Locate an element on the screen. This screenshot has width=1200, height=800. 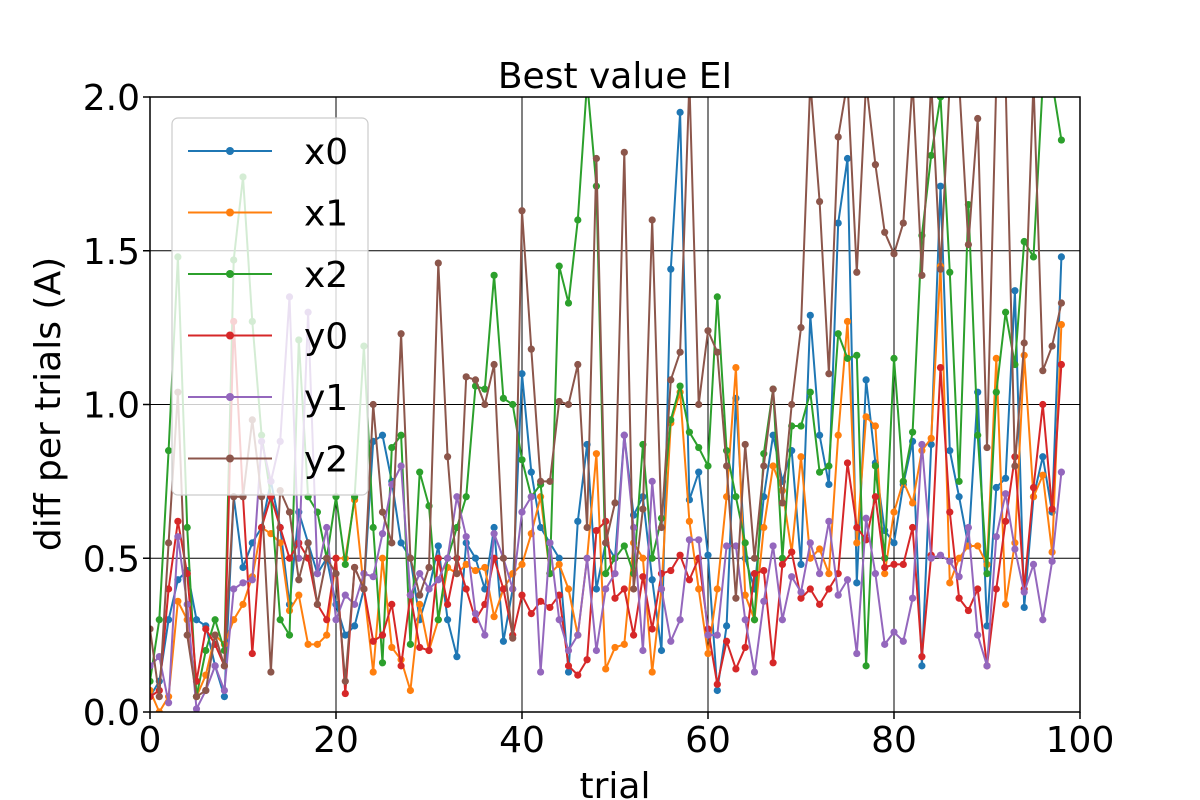
legend-item-y0: y0 is located at coordinates (268, 337).